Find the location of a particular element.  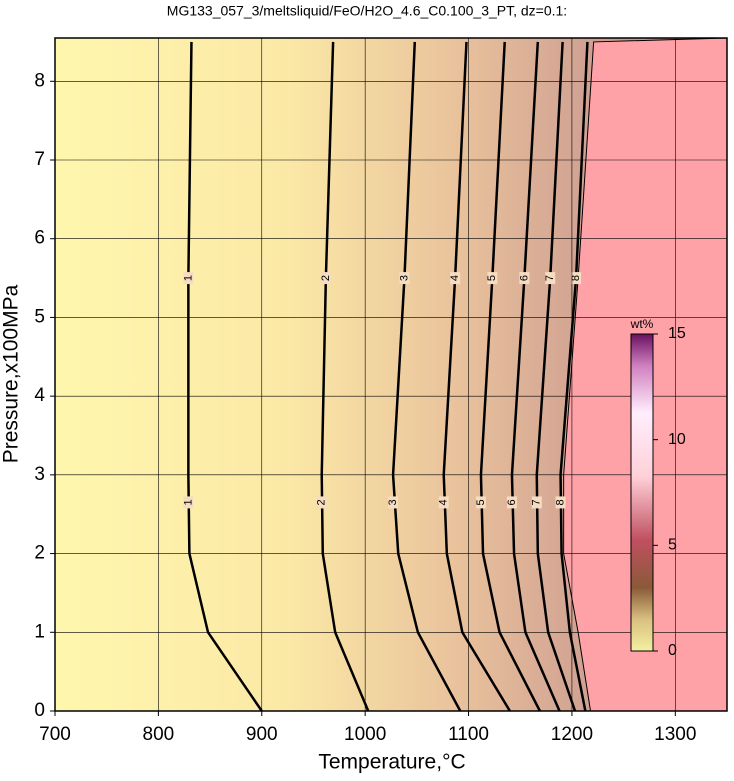

x-tick-label: 700 is located at coordinates (55, 734).